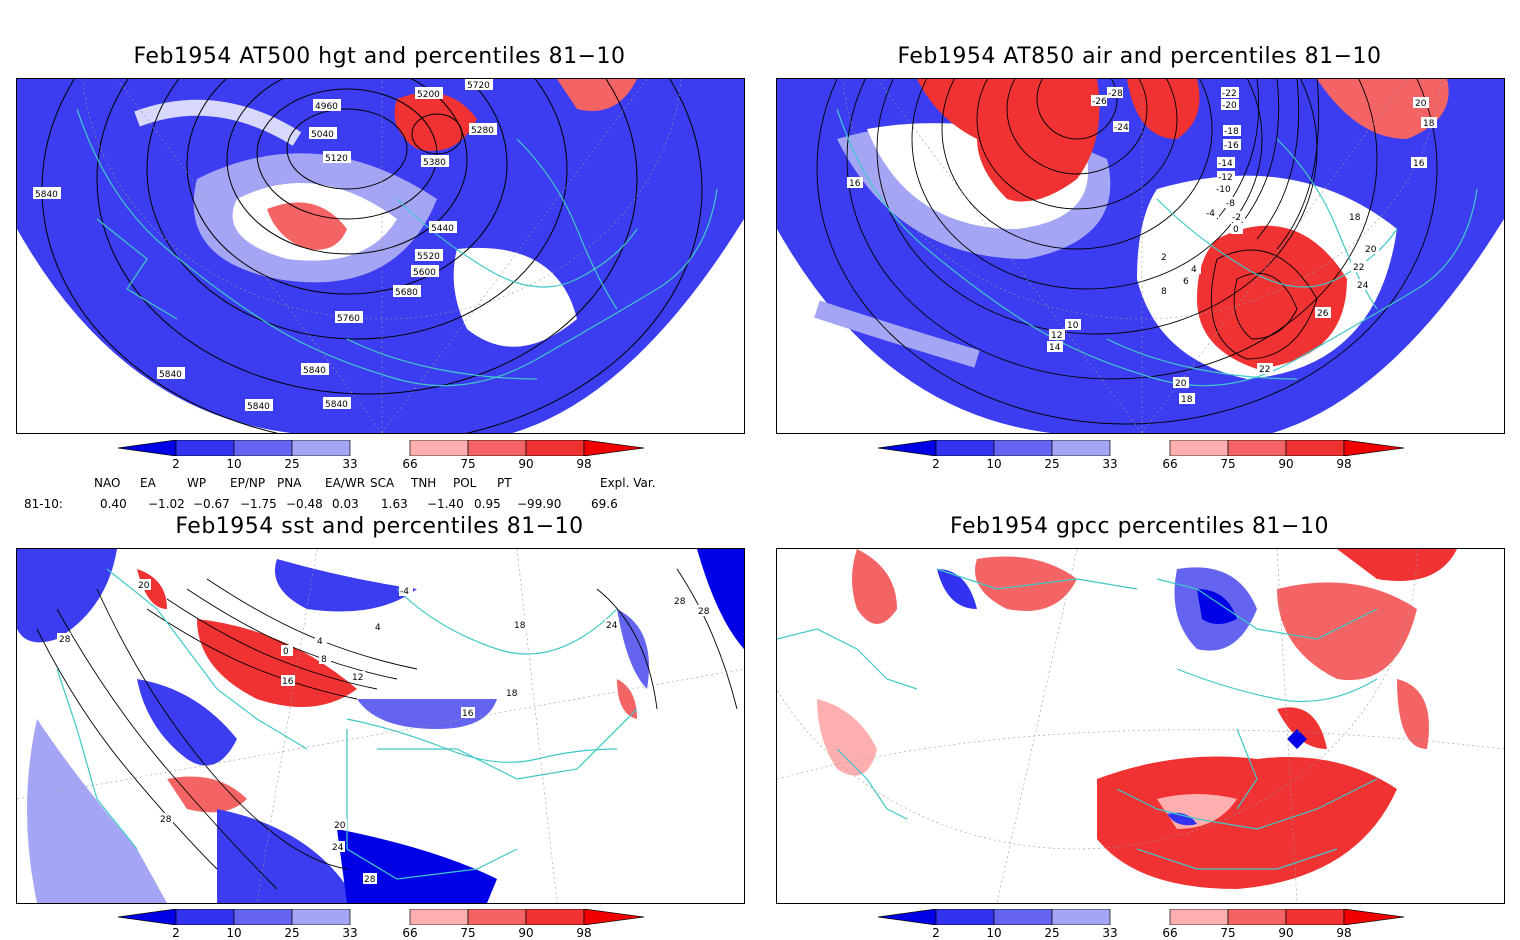 The height and width of the screenshot is (940, 1520). I want to click on contour-label: -8, so click(1230, 204).